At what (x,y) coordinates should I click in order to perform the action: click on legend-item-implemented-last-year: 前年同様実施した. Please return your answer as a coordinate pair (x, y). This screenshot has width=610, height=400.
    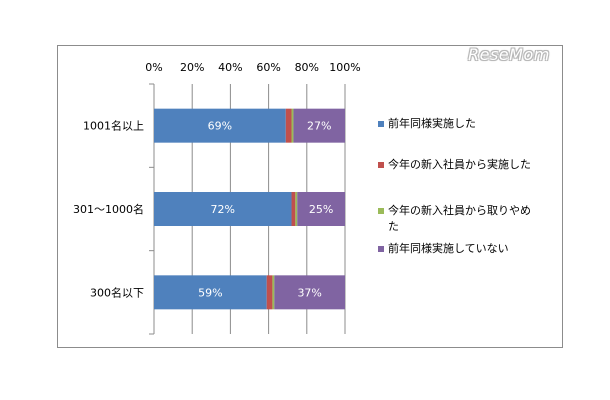
    Looking at the image, I should click on (455, 124).